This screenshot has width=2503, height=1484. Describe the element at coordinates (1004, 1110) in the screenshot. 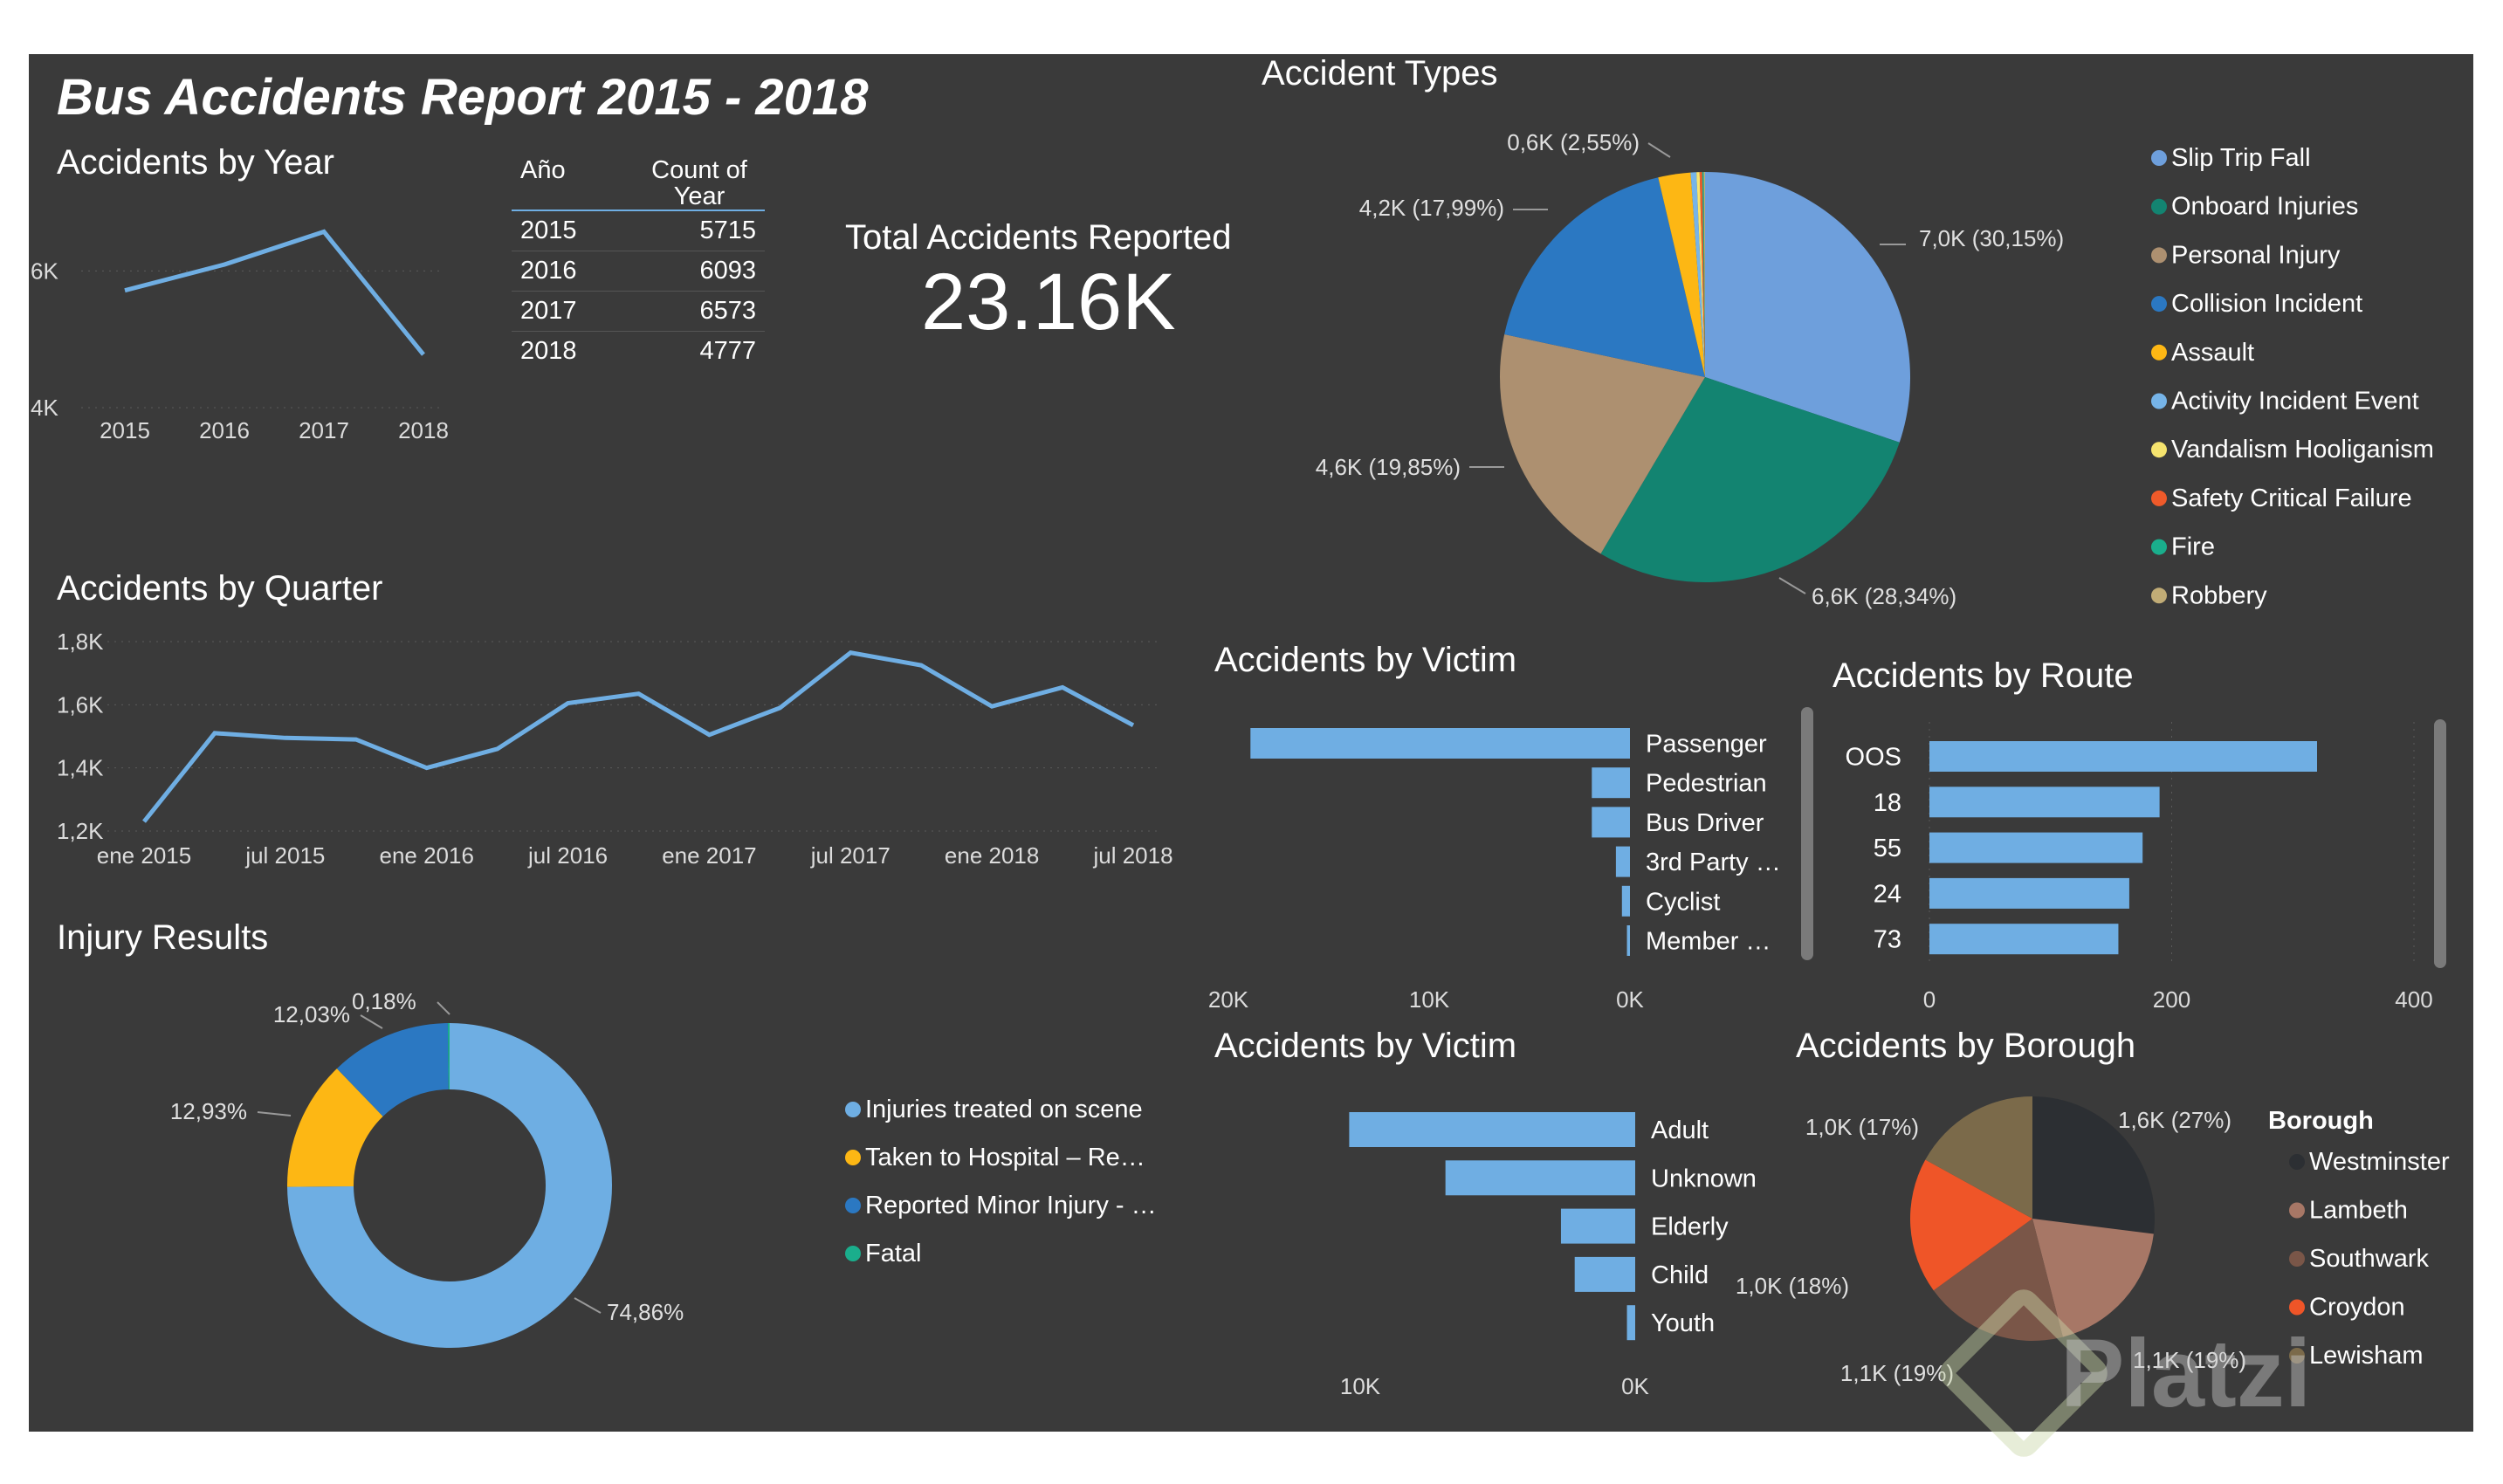

I see `legend-label: Injuries treated on scene` at that location.